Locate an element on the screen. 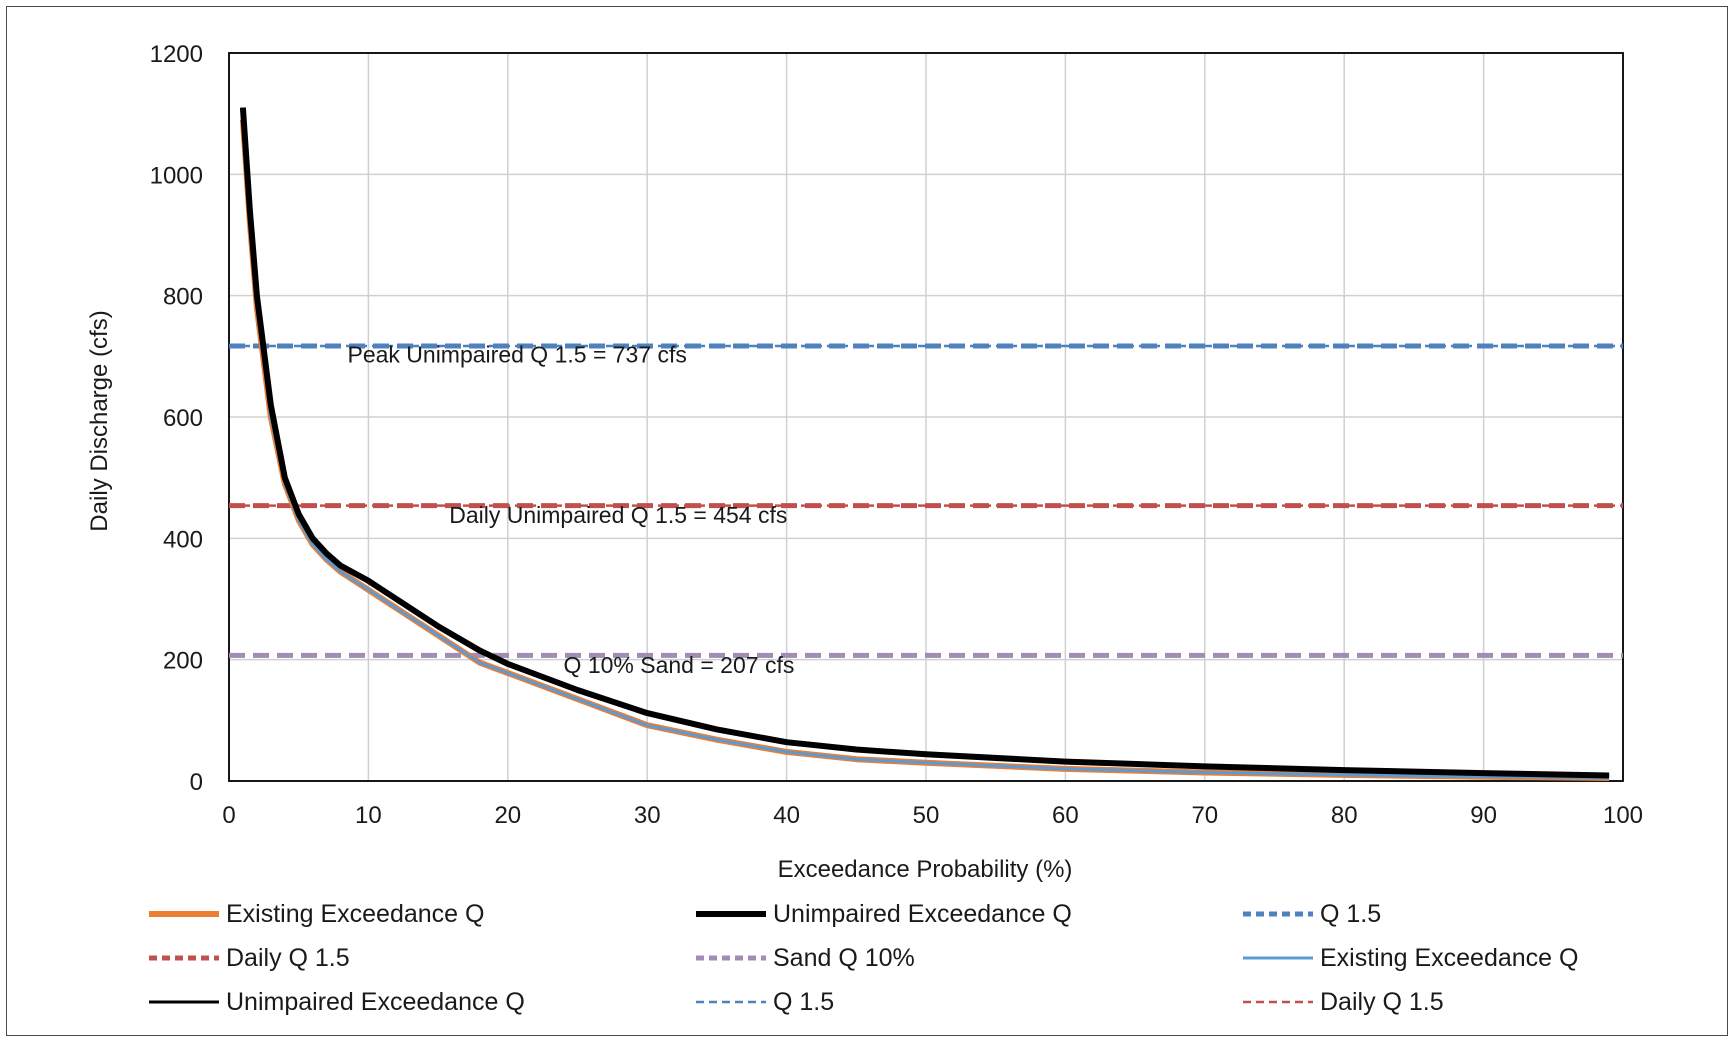 This screenshot has height=1043, width=1736. x-tick-label: 40 is located at coordinates (786, 815).